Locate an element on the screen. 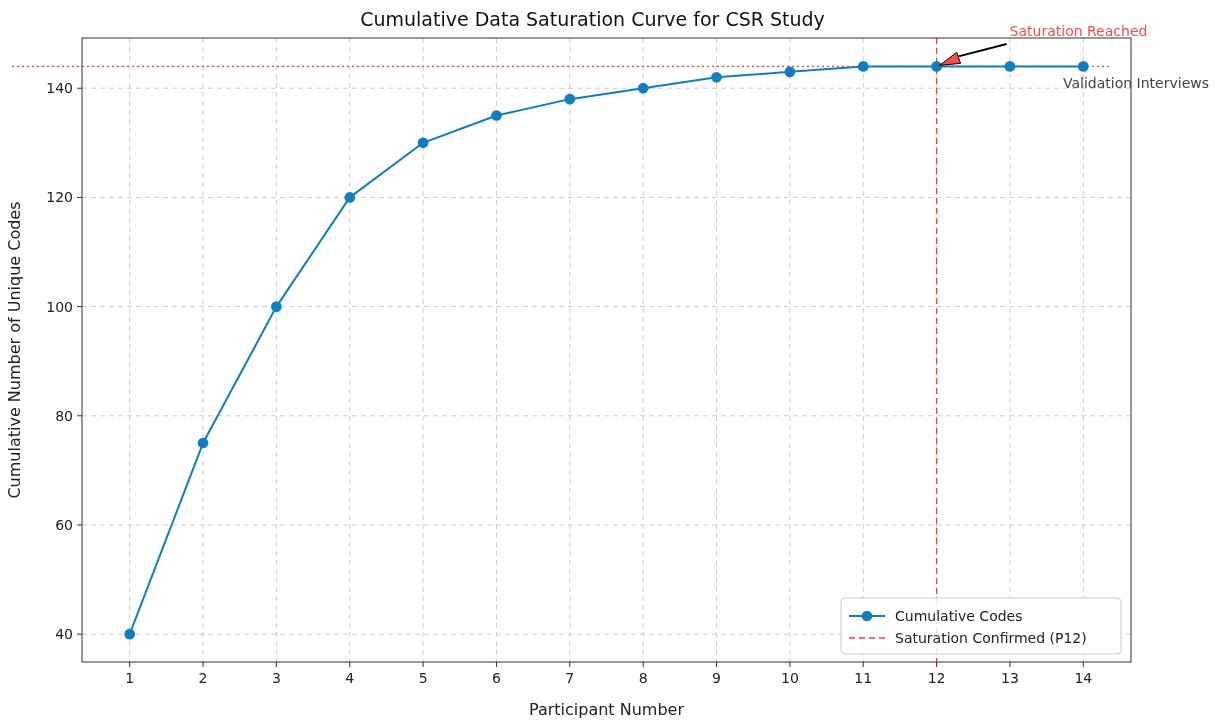 The image size is (1215, 721). x-tick-label: 4 is located at coordinates (350, 678).